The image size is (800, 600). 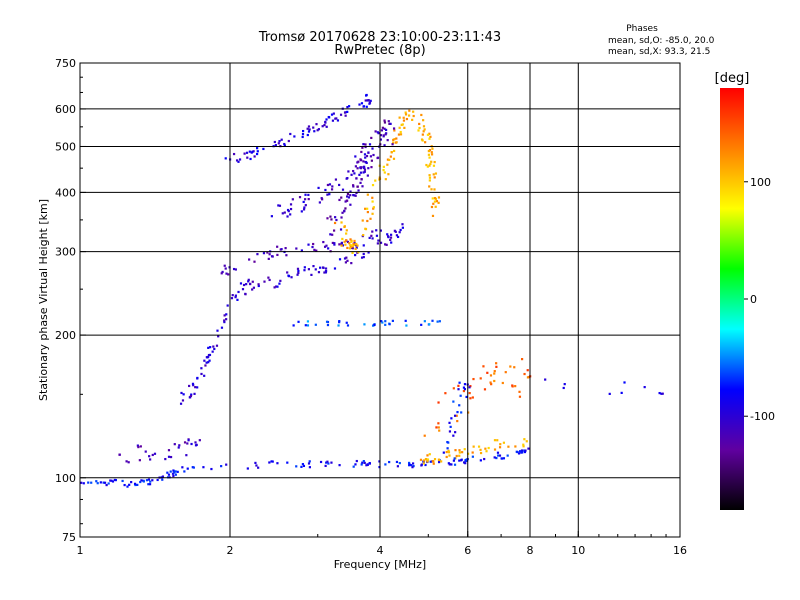 I want to click on phases-line-o: mean, sd,O: -85.0, 20.0, so click(x=661, y=41).